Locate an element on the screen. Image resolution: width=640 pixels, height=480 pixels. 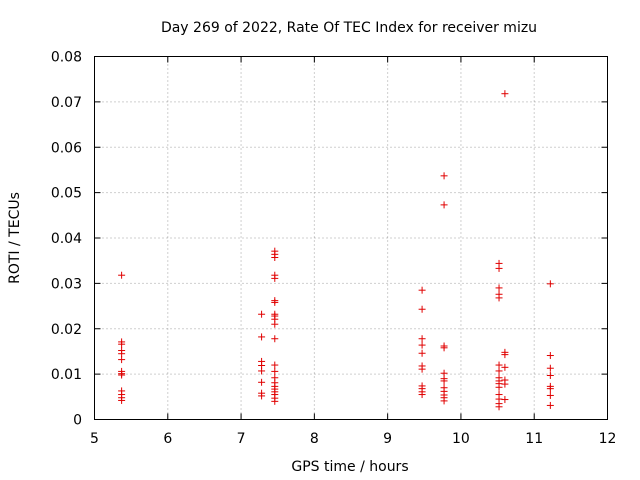
y-tick-label: 0 is located at coordinates (77, 421).